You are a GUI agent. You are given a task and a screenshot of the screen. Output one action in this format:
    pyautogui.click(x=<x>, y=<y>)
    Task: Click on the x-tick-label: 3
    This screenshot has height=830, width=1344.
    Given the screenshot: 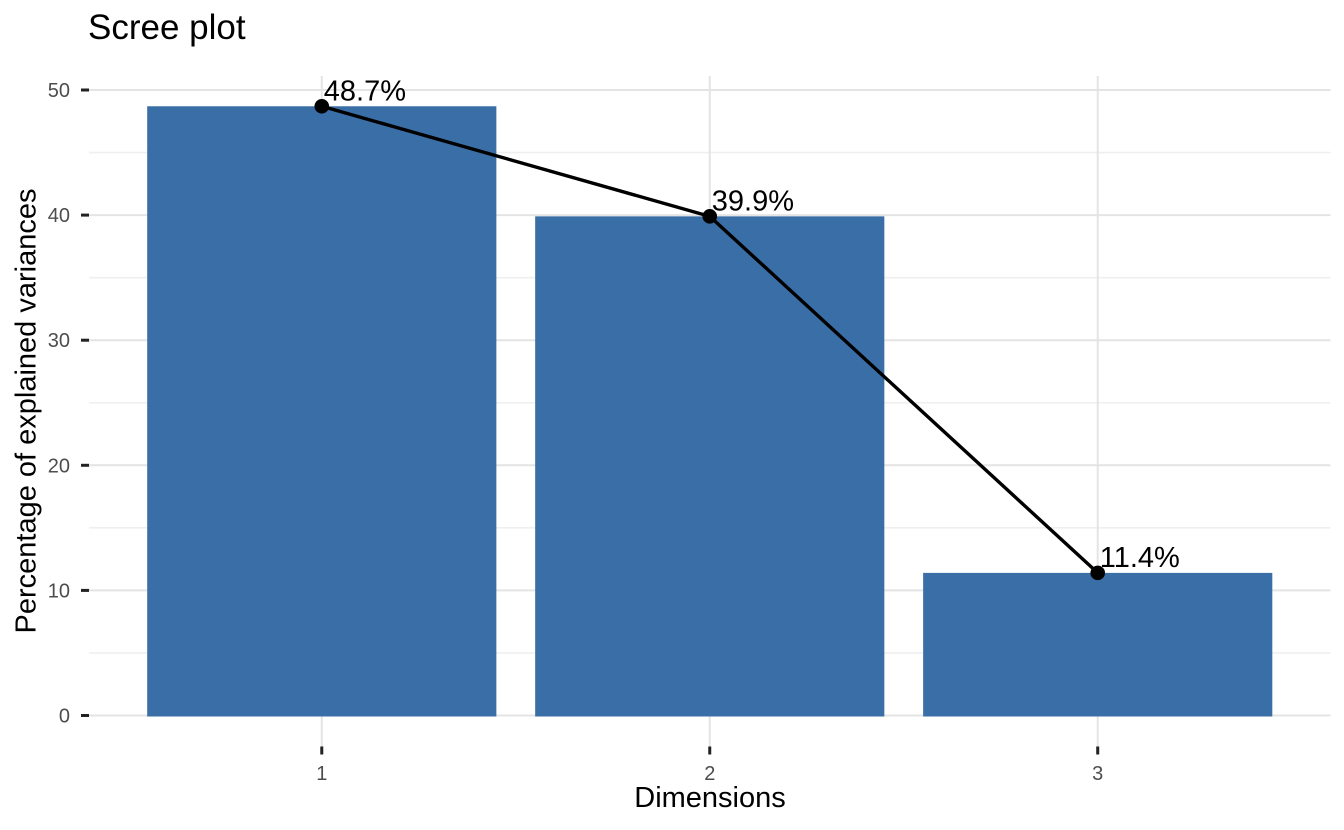 What is the action you would take?
    pyautogui.click(x=1097, y=774)
    